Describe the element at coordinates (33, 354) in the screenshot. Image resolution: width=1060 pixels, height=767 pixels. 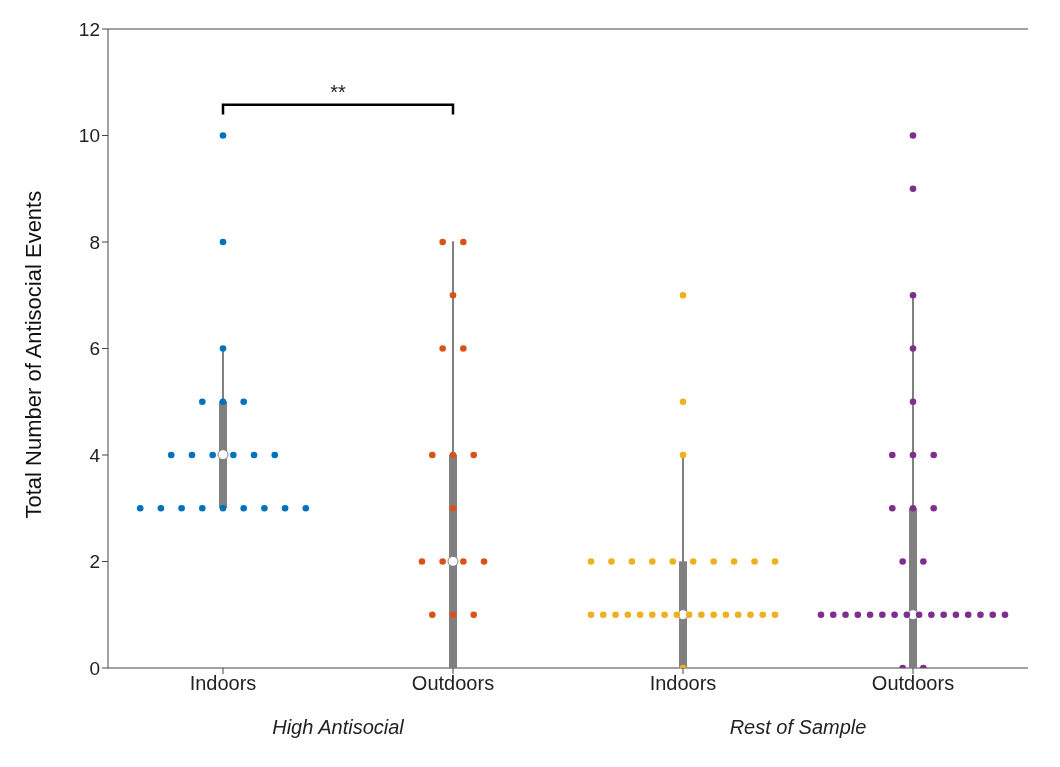
I see `y-axis-title: Total Number of Antisocial Events` at that location.